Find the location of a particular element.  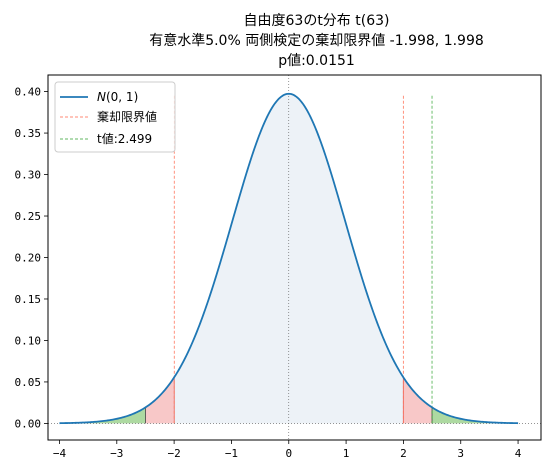

x-tick-label: 2 is located at coordinates (403, 453).